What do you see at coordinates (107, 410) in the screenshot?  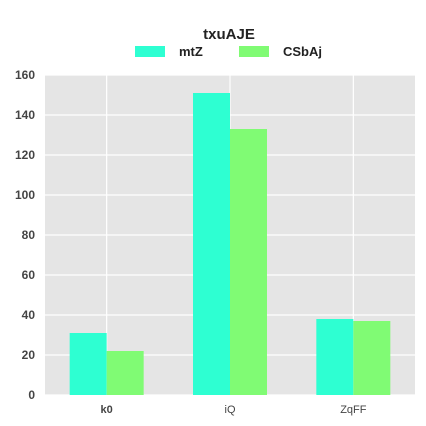 I see `x-tick-label-0: k0` at bounding box center [107, 410].